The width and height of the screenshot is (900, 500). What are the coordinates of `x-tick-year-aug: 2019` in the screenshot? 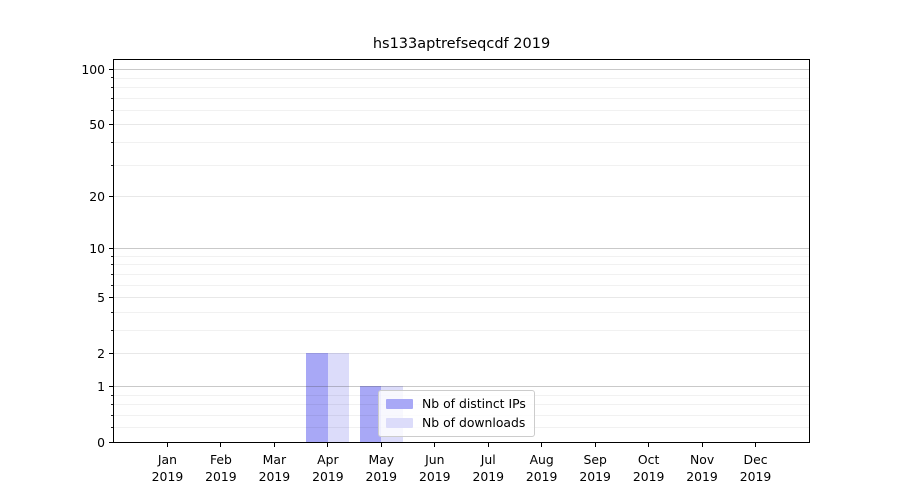 It's located at (541, 476).